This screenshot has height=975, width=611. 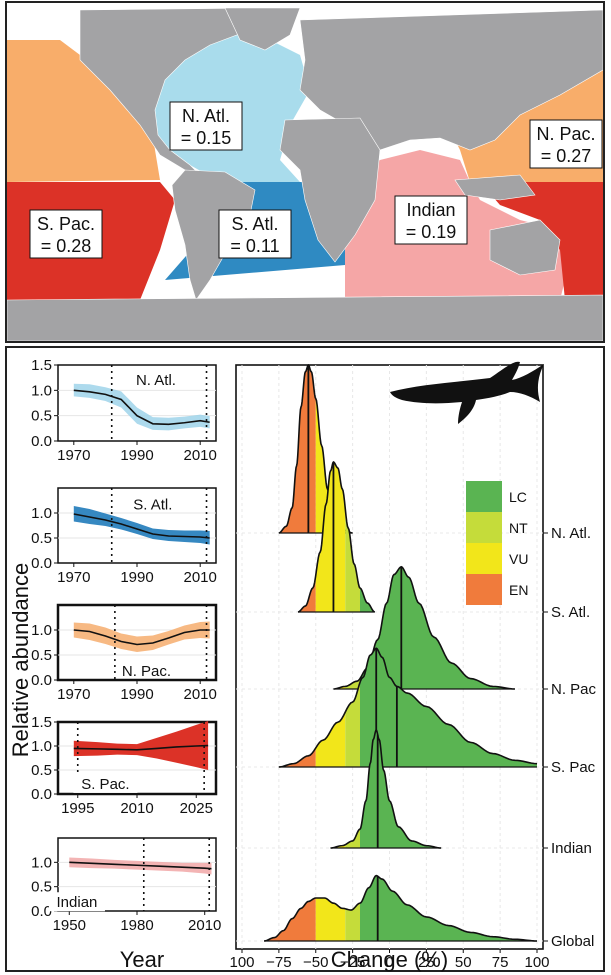 I want to click on svg-text: Indian, so click(x=430, y=210).